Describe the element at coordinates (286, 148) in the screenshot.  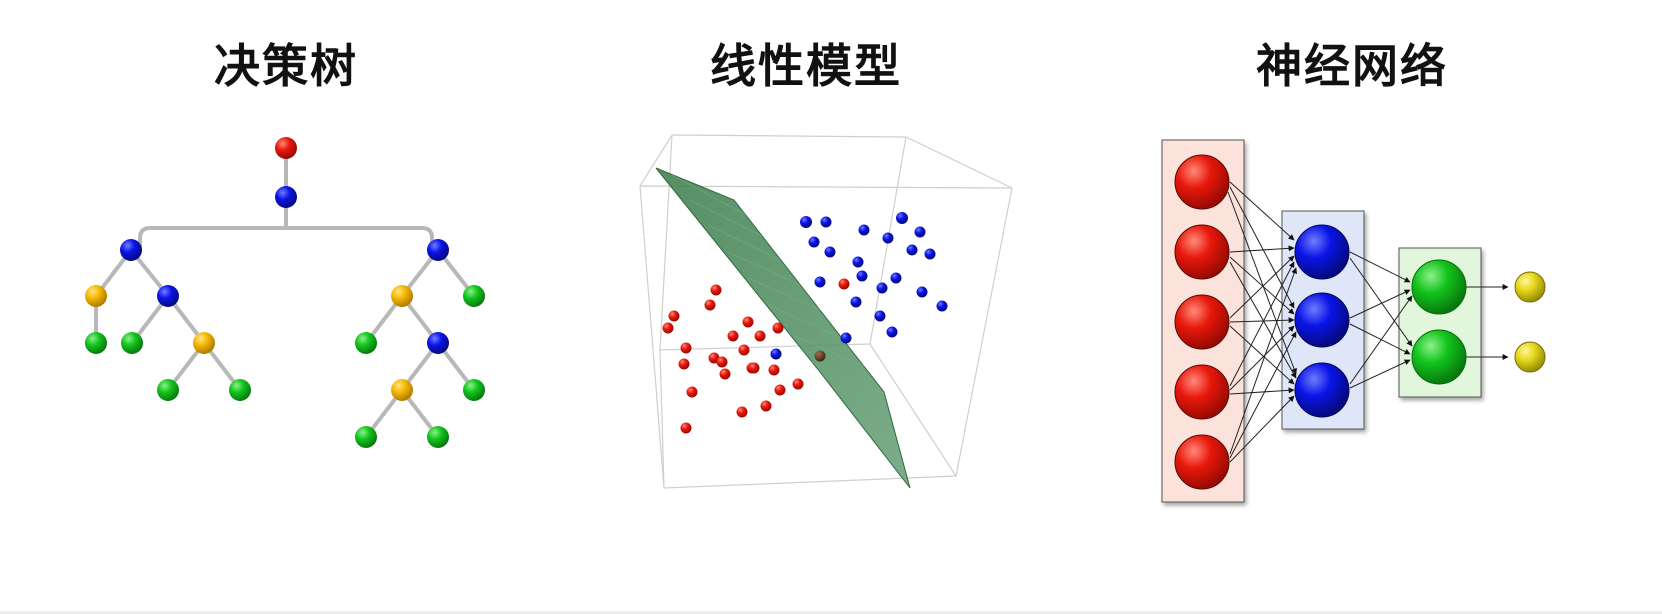
I see `tree-node-red` at that location.